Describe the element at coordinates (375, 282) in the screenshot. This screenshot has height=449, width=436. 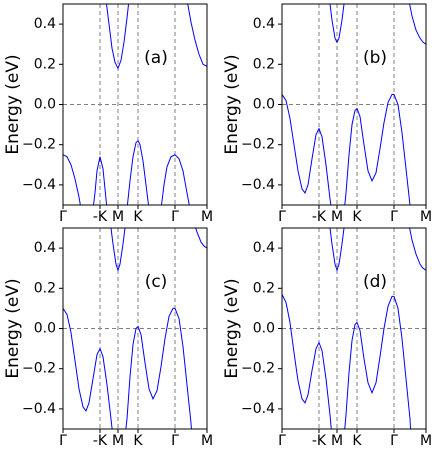
I see `panel-label: (d)` at that location.